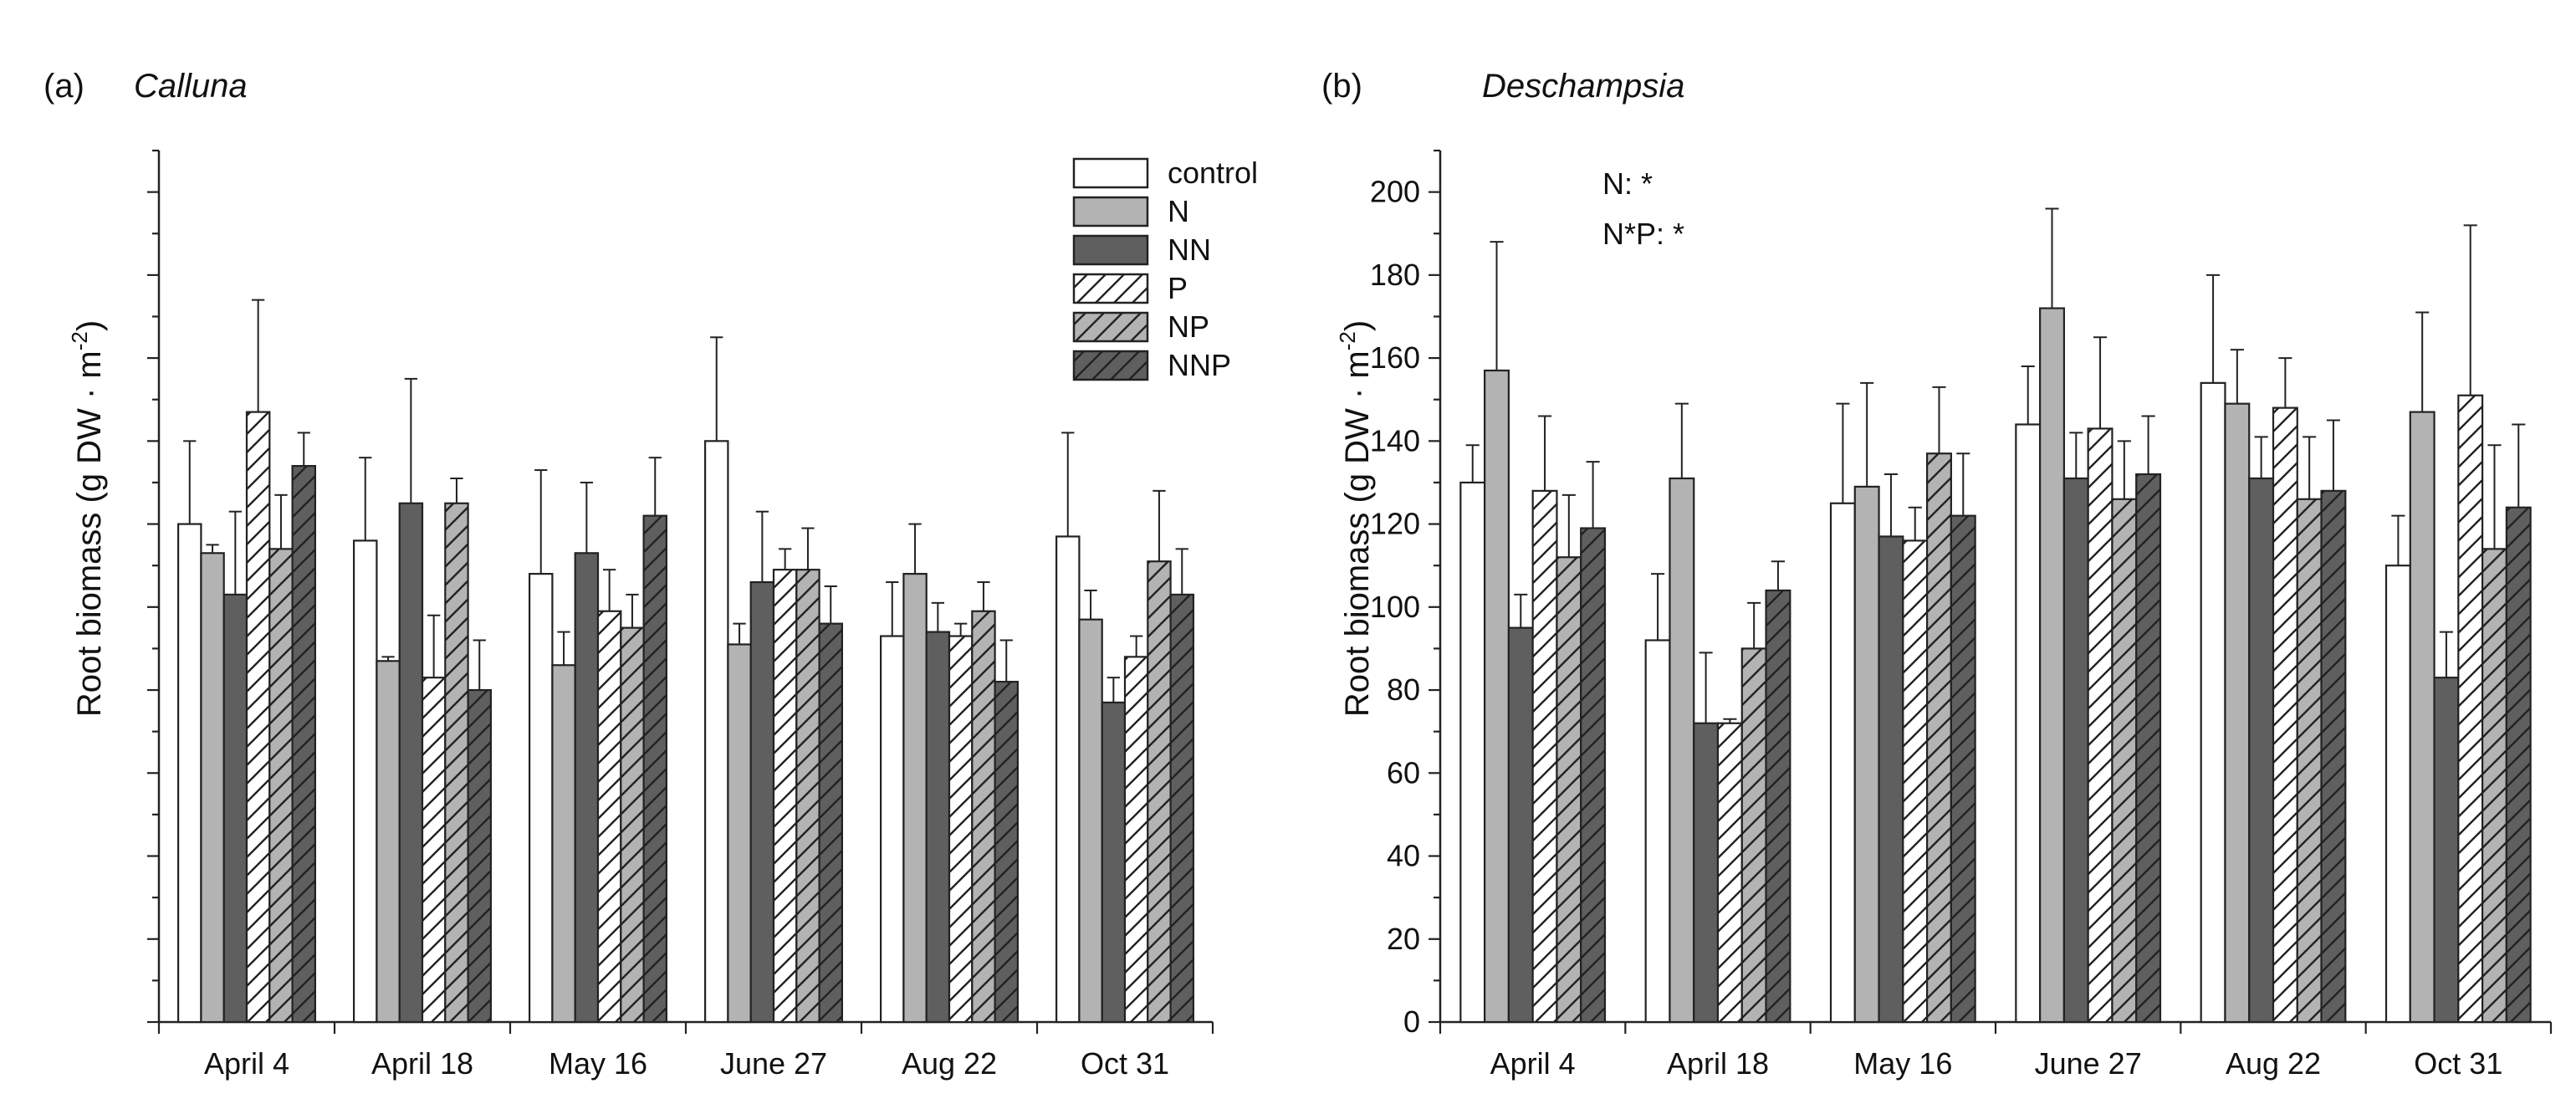  Describe the element at coordinates (1395, 440) in the screenshot. I see `y-tick-label: 140` at that location.